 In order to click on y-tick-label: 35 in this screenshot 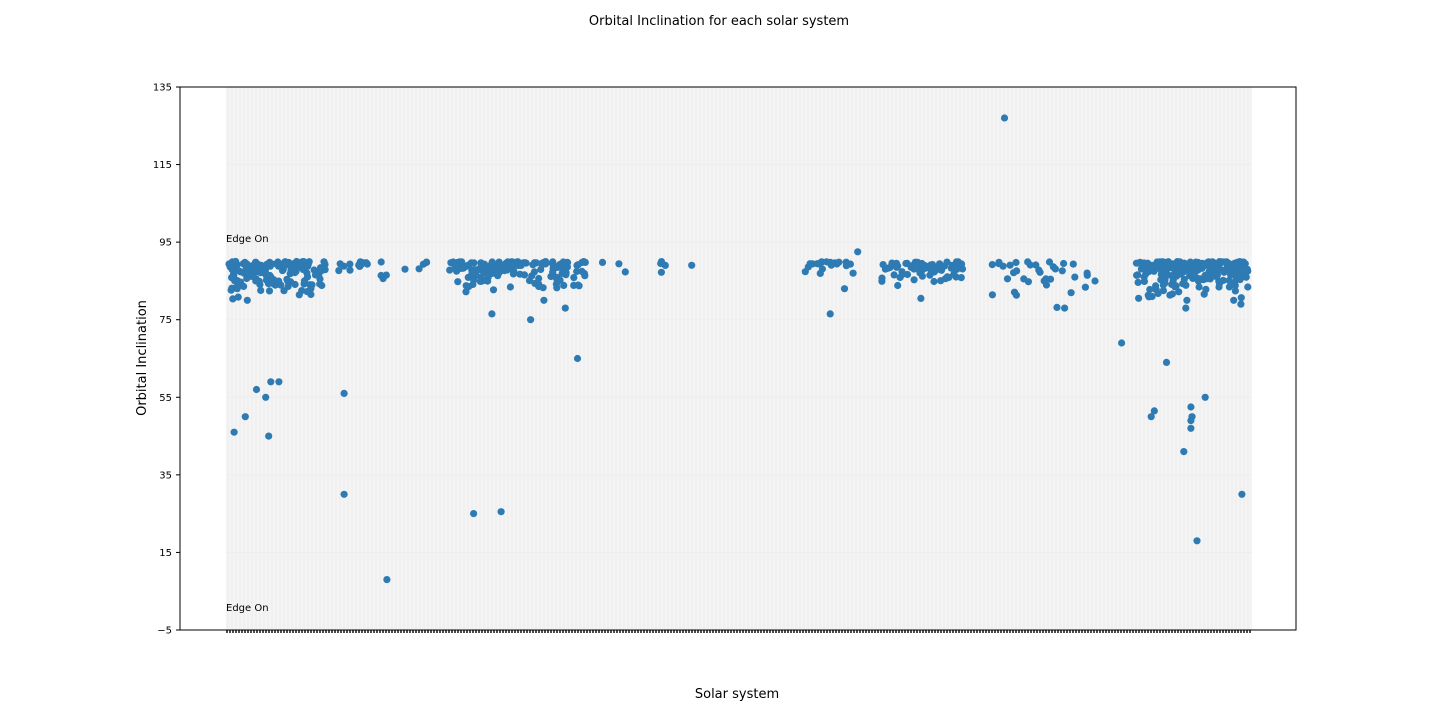, I will do `click(165, 475)`.